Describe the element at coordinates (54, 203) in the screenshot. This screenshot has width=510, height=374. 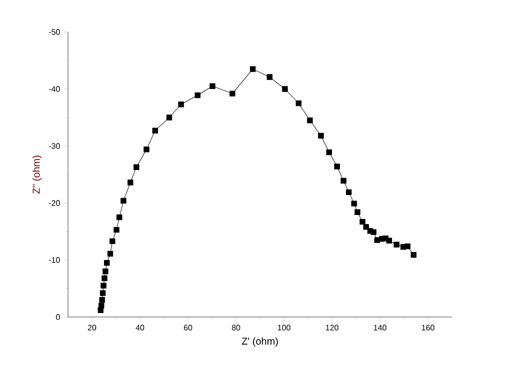
I see `y-tick-label: -20` at that location.